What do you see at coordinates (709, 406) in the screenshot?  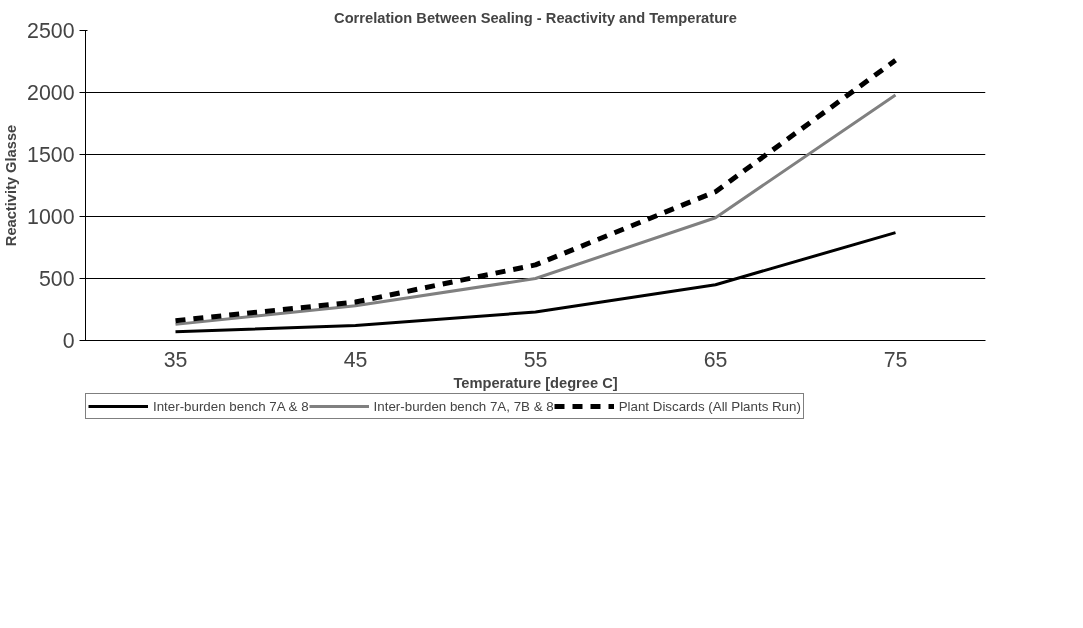 I see `legend-label: Plant Discards (All Plants Run)` at bounding box center [709, 406].